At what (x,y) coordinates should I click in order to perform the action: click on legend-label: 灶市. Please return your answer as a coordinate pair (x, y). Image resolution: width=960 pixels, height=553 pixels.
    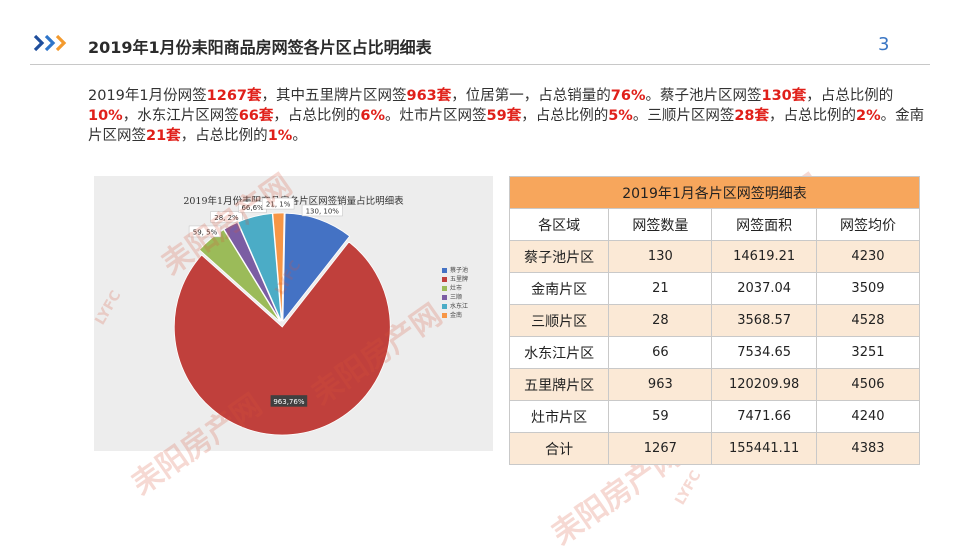
    Looking at the image, I should click on (456, 288).